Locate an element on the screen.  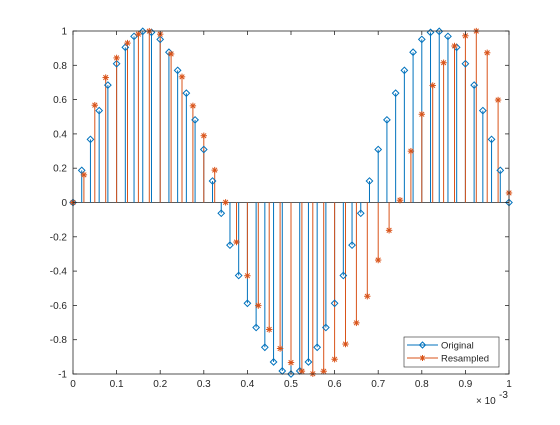
legend-label-original: Original is located at coordinates (457, 346).